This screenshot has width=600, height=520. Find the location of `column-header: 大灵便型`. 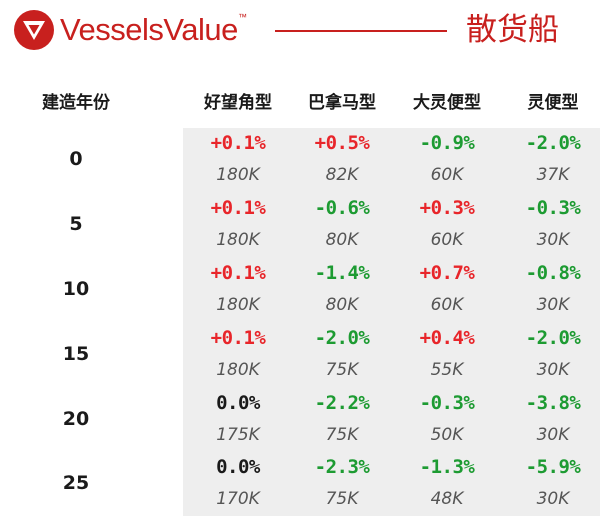

column-header: 大灵便型 is located at coordinates (447, 103).